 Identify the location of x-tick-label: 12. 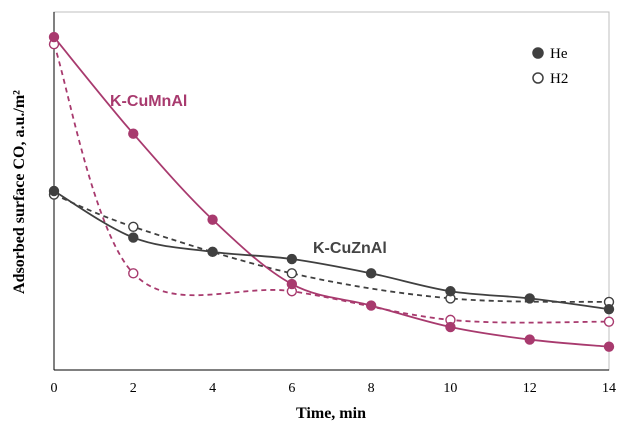
(530, 388).